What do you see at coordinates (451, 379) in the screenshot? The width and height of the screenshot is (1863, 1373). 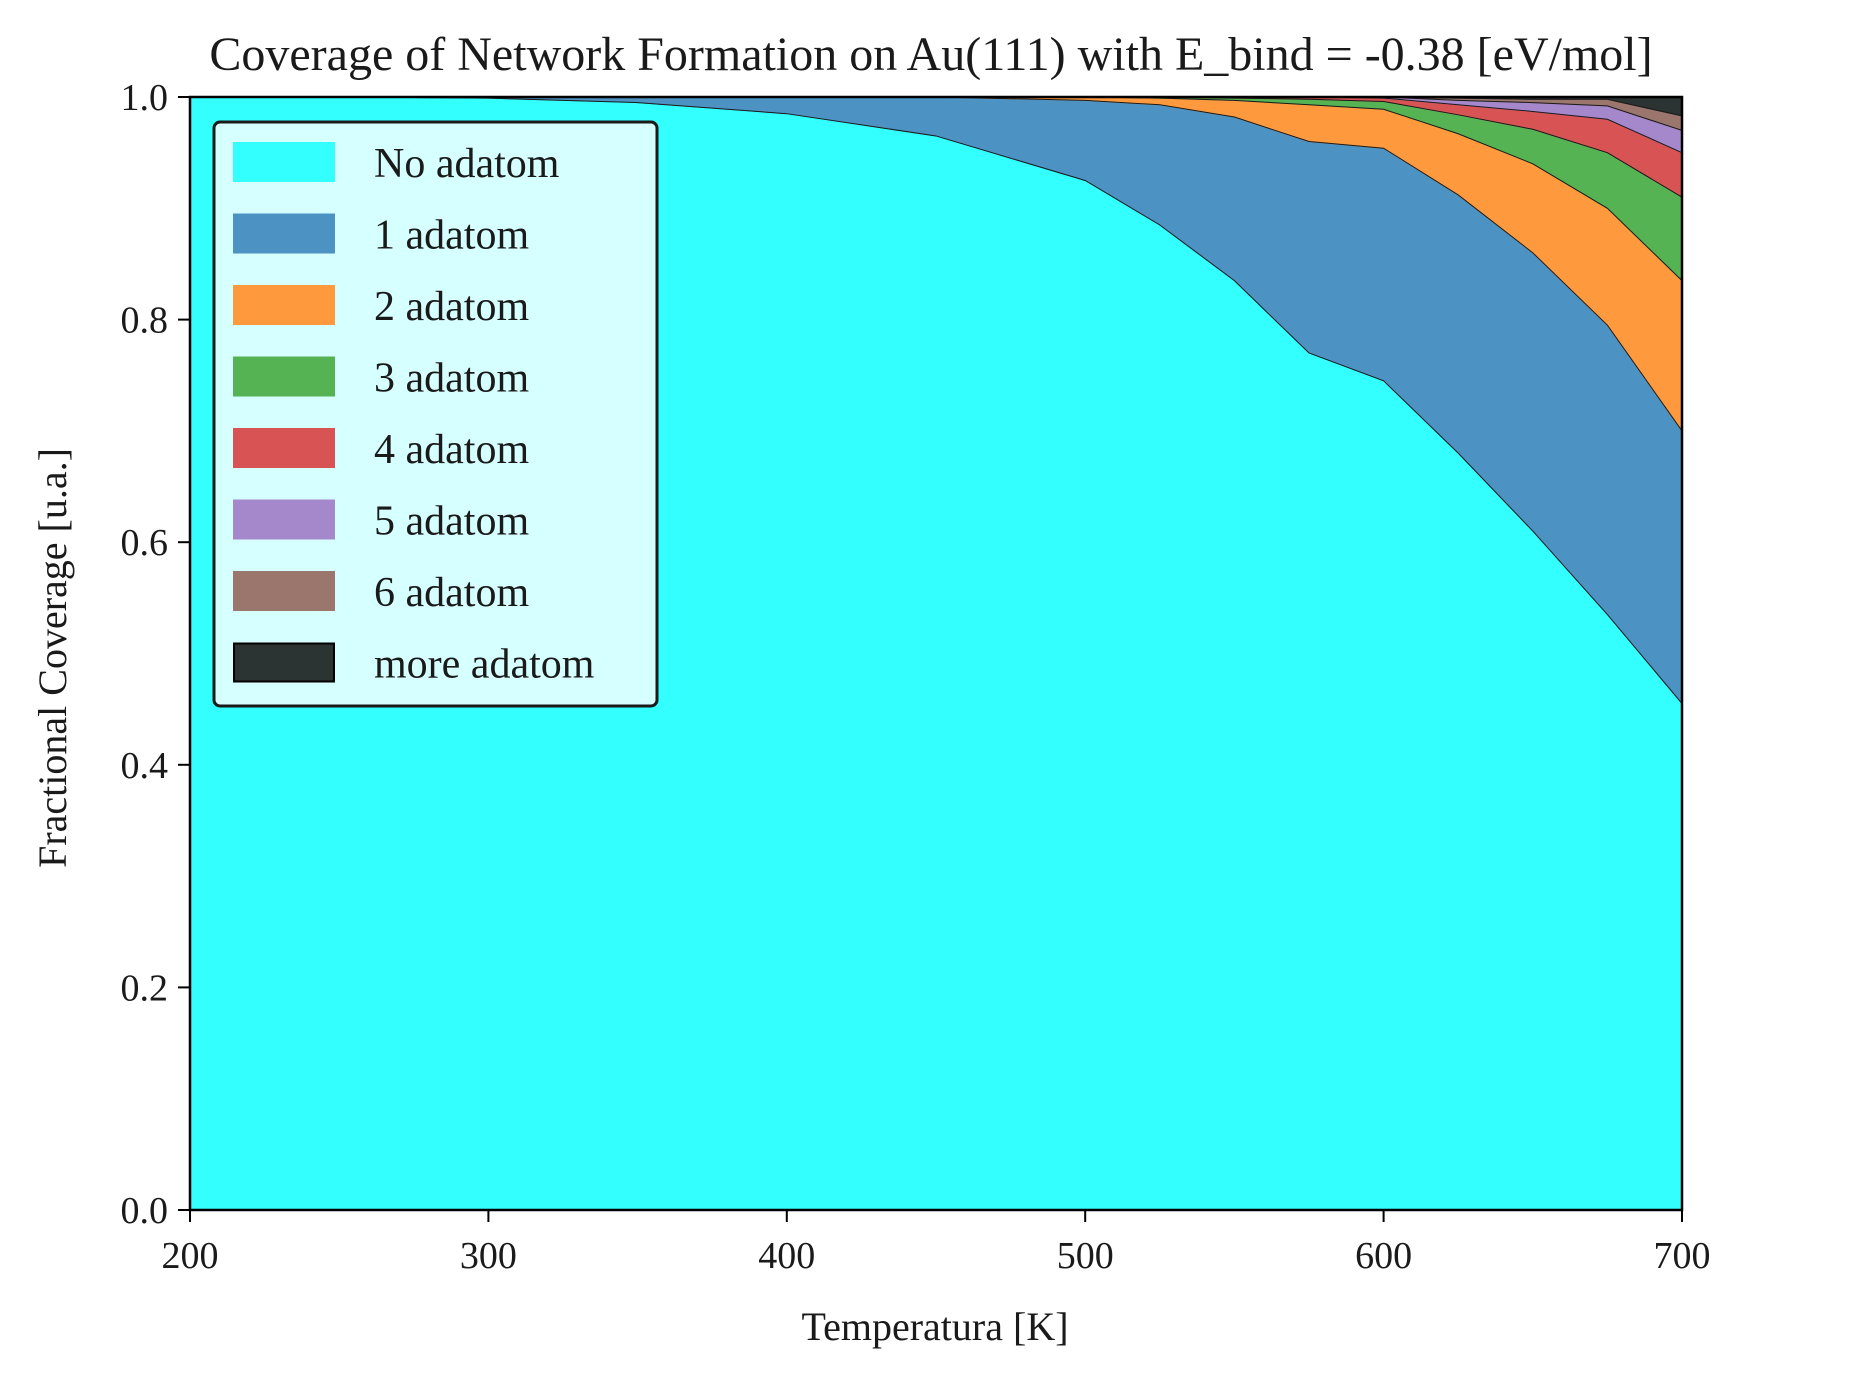 I see `legend-entry-label: 3 adatom` at bounding box center [451, 379].